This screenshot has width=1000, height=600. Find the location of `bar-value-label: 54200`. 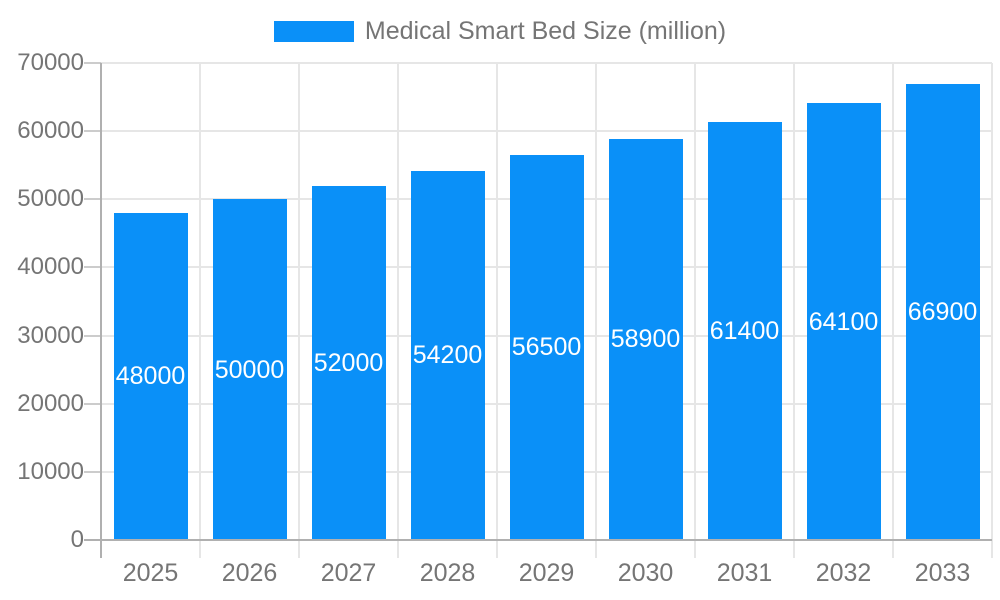

bar-value-label: 54200 is located at coordinates (447, 355).